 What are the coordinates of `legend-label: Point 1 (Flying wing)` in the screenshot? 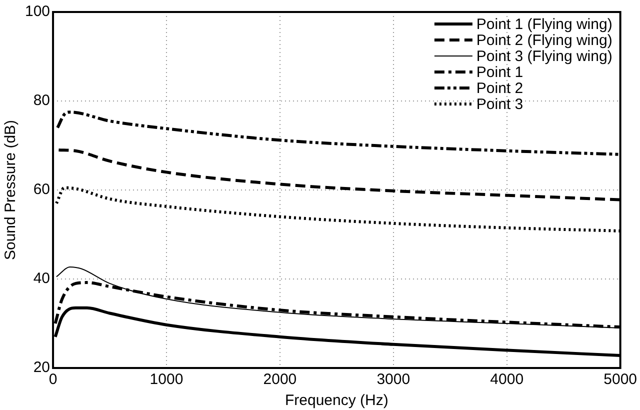 It's located at (544, 25).